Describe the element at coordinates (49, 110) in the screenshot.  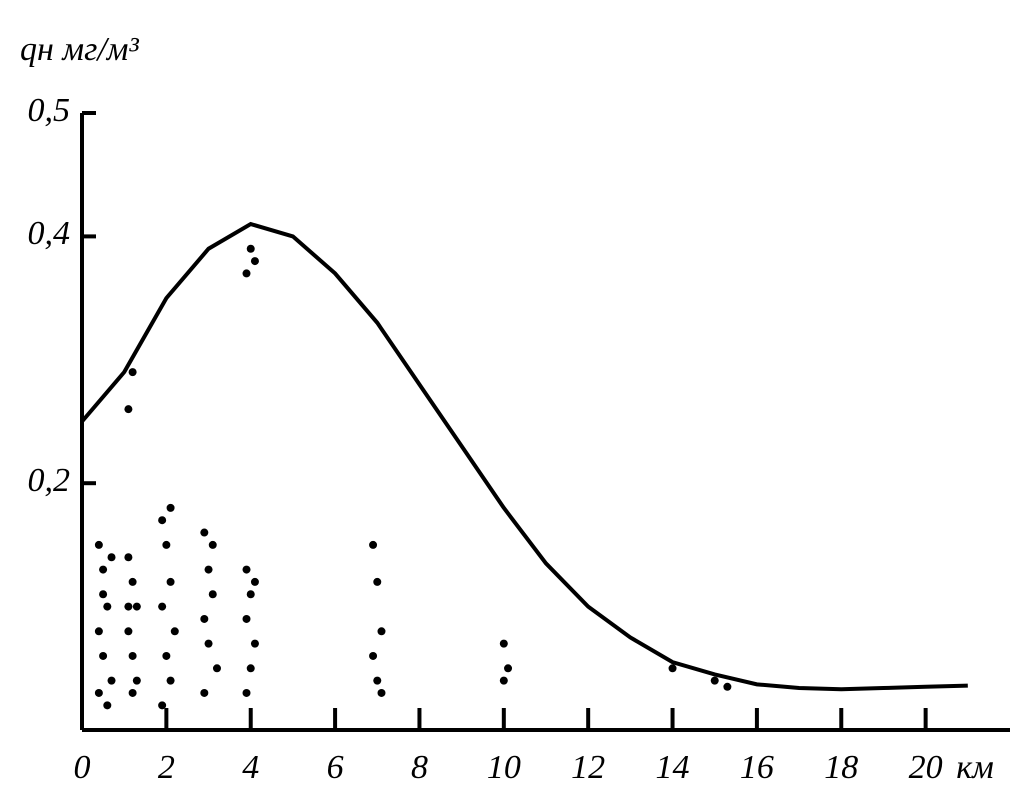
I see `y-tick-label: 0,5` at that location.